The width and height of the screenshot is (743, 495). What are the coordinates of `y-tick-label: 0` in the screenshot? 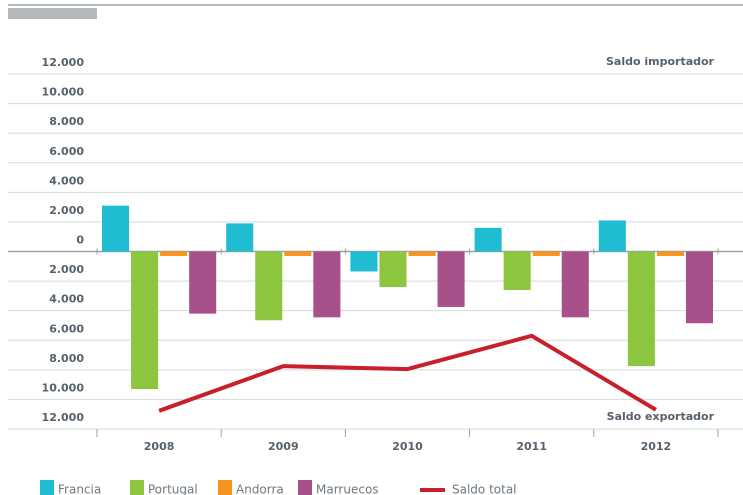 It's located at (80, 240).